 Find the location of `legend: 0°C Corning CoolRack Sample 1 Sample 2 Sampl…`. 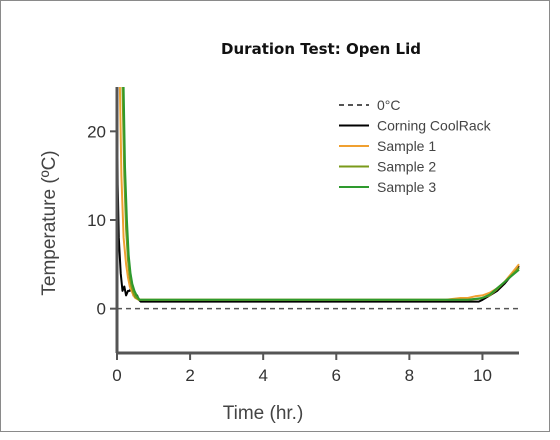

legend: 0°C Corning CoolRack Sample 1 Sample 2 Sampl… is located at coordinates (415, 146).